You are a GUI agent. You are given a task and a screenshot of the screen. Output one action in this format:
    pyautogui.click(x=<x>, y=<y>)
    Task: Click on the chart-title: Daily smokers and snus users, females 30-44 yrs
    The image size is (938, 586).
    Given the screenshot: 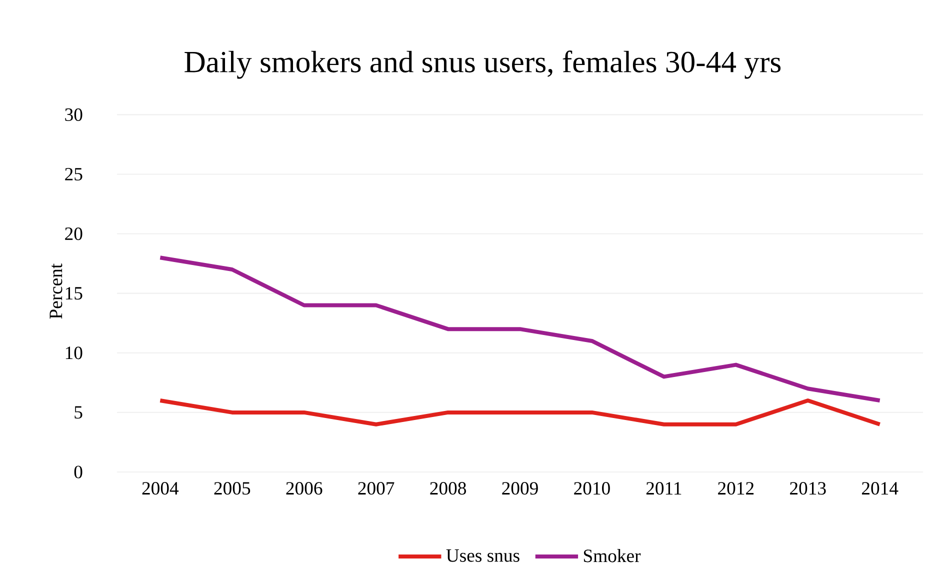 What is the action you would take?
    pyautogui.click(x=482, y=64)
    